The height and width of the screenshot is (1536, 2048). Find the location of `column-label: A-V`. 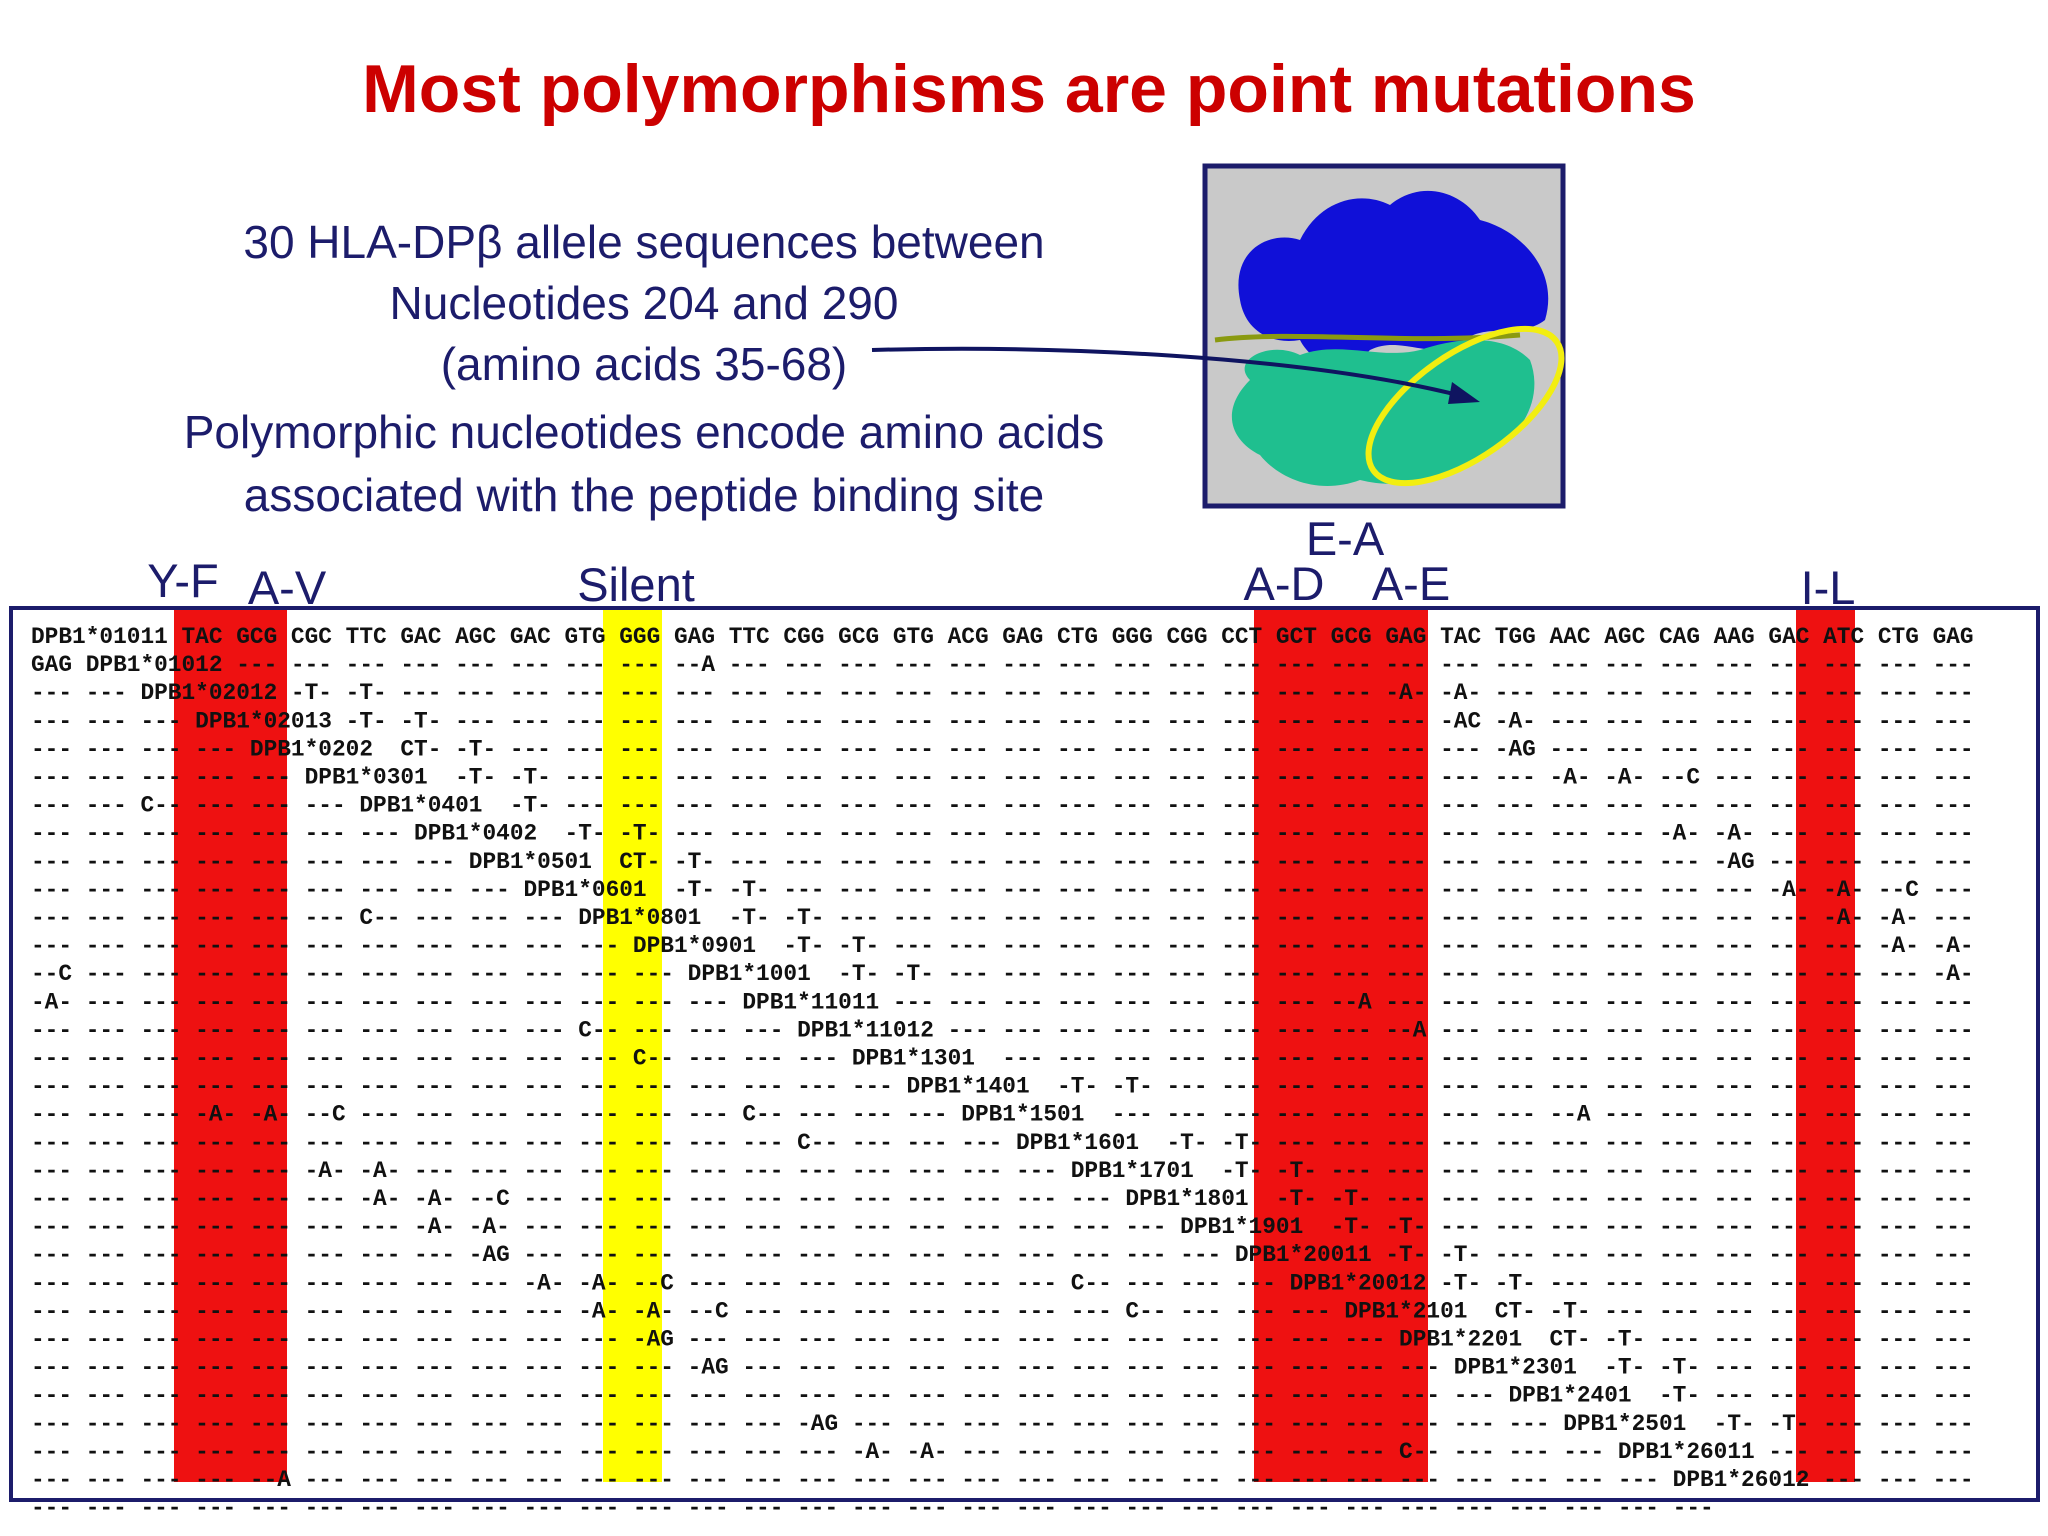

column-label: A-V is located at coordinates (287, 587).